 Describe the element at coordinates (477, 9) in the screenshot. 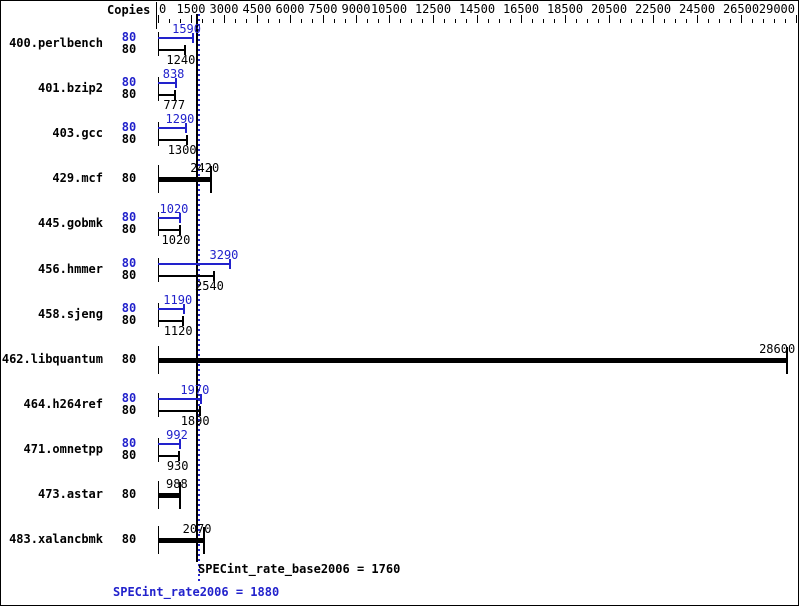

I see `axis-tick-label: 14500` at that location.